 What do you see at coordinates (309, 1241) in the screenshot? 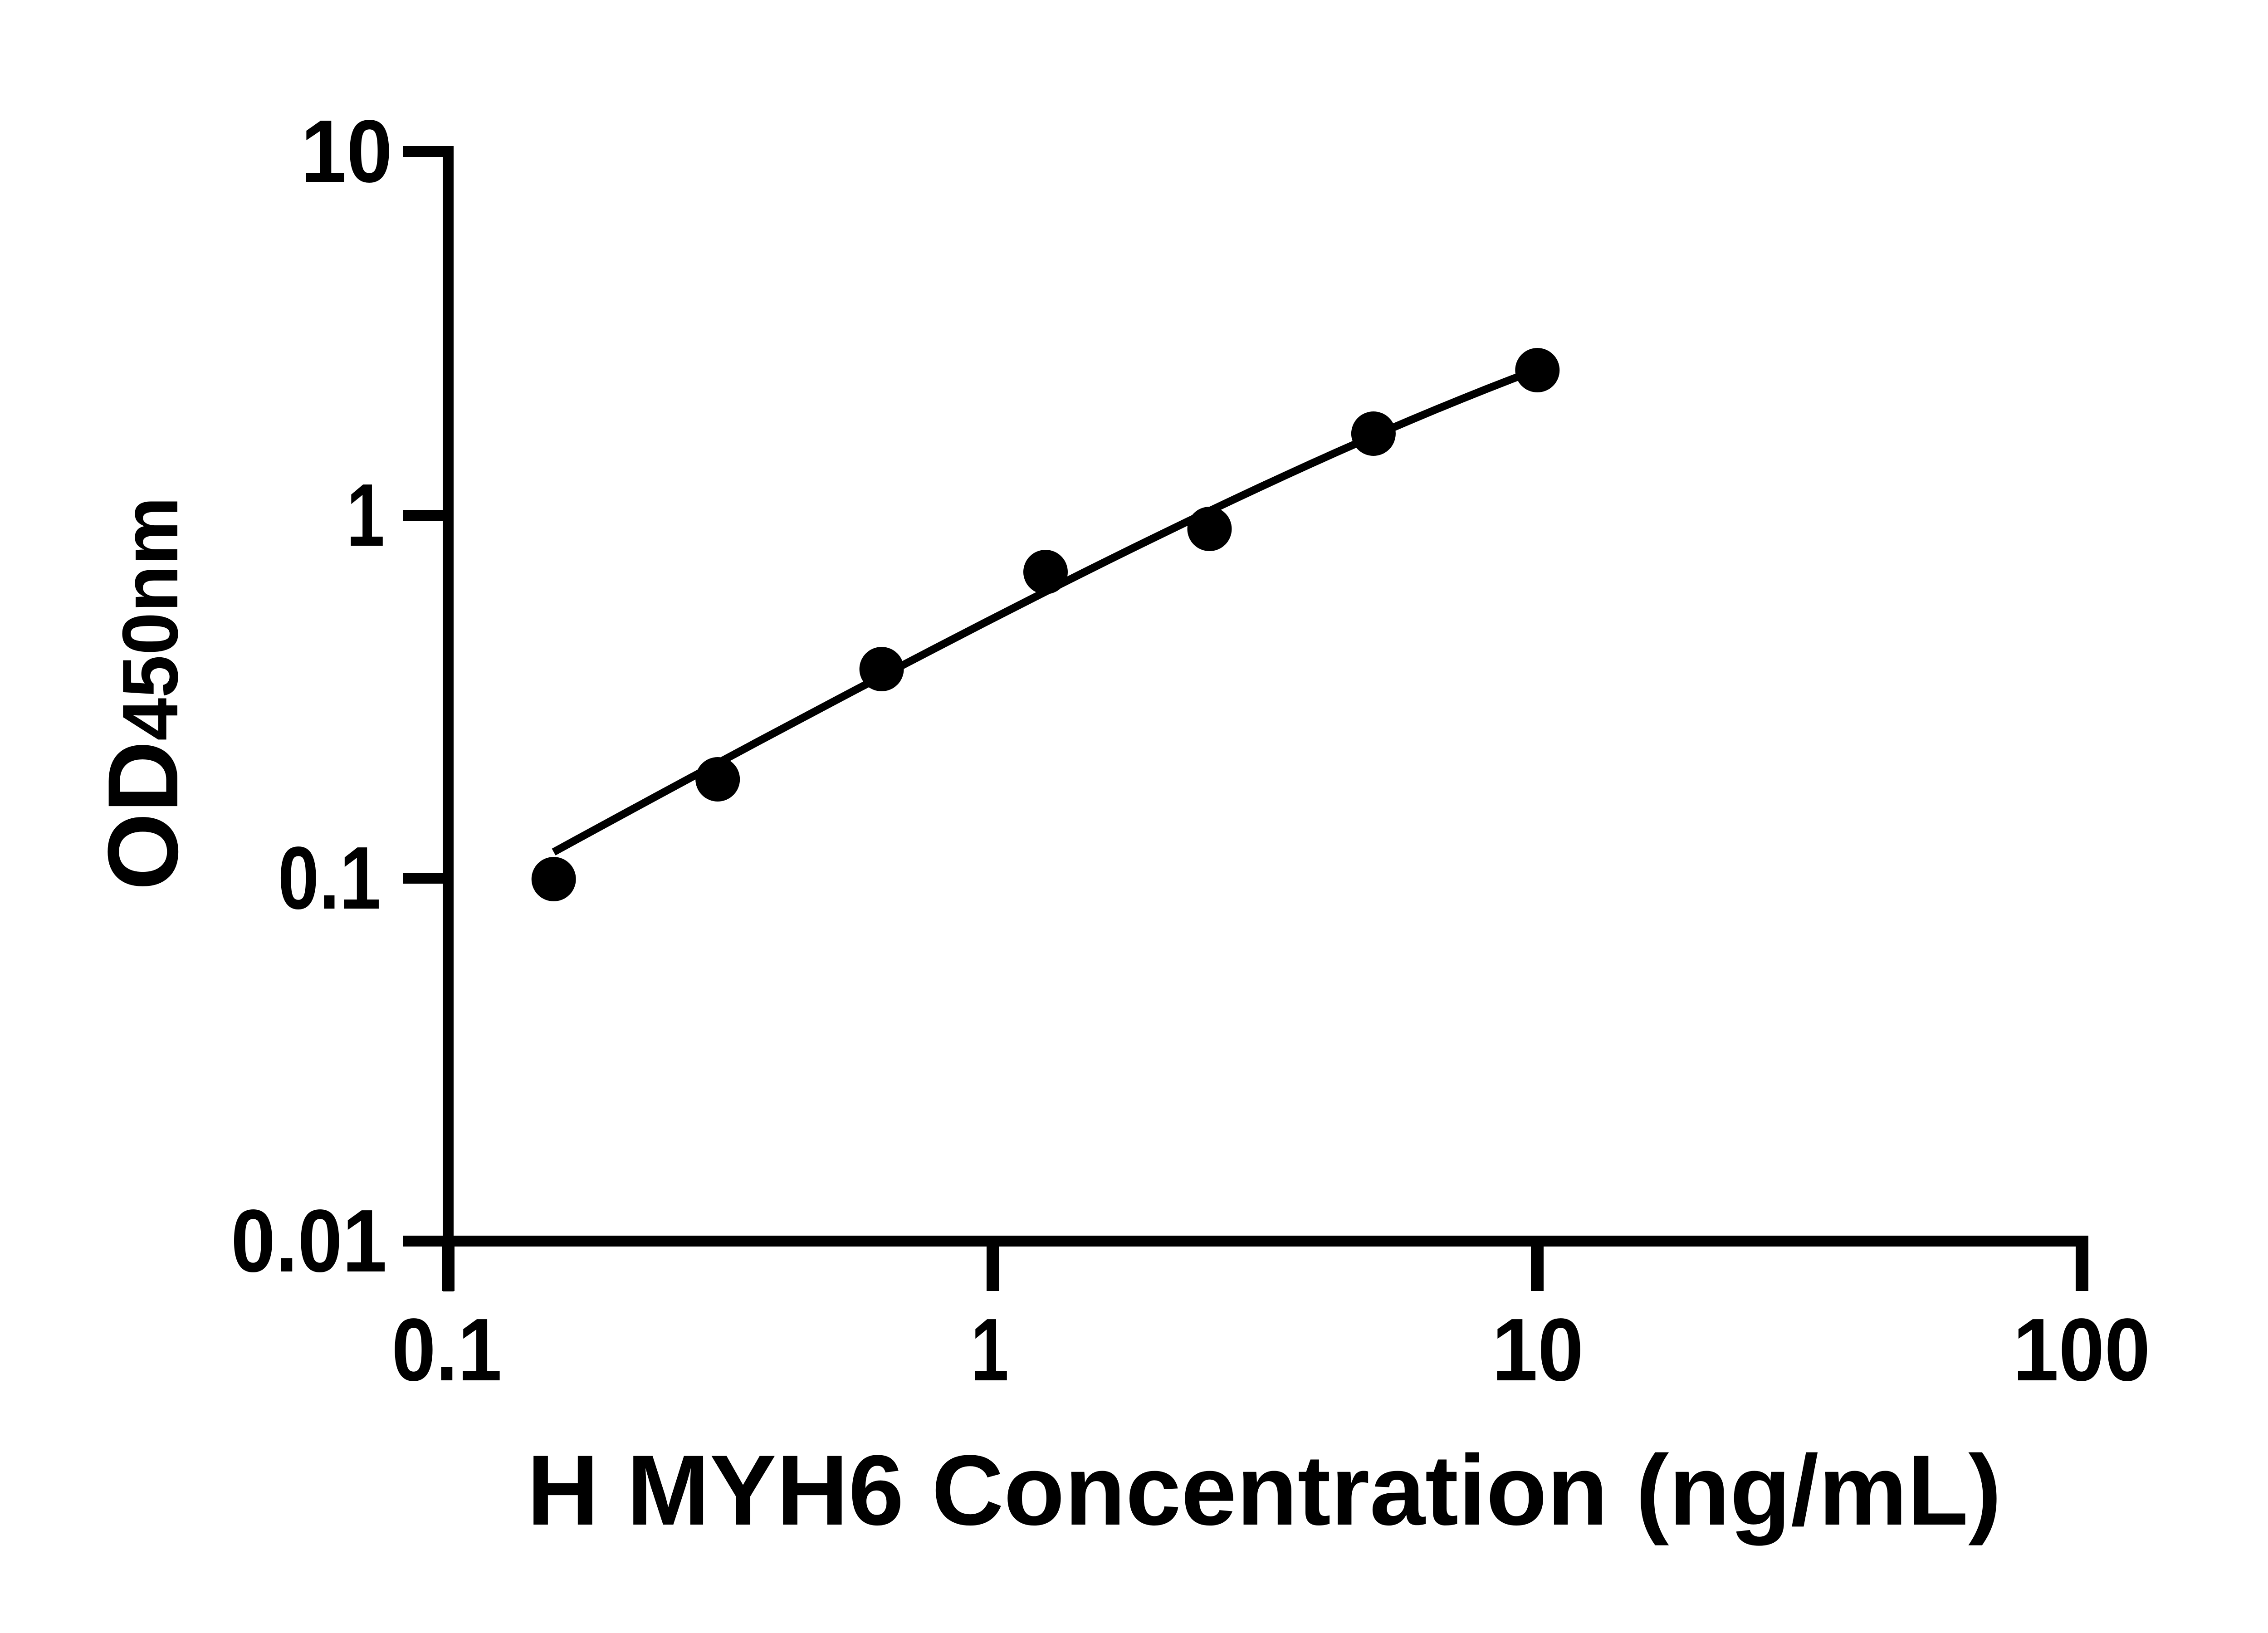
I see `svg-text: 0.01` at bounding box center [309, 1241].